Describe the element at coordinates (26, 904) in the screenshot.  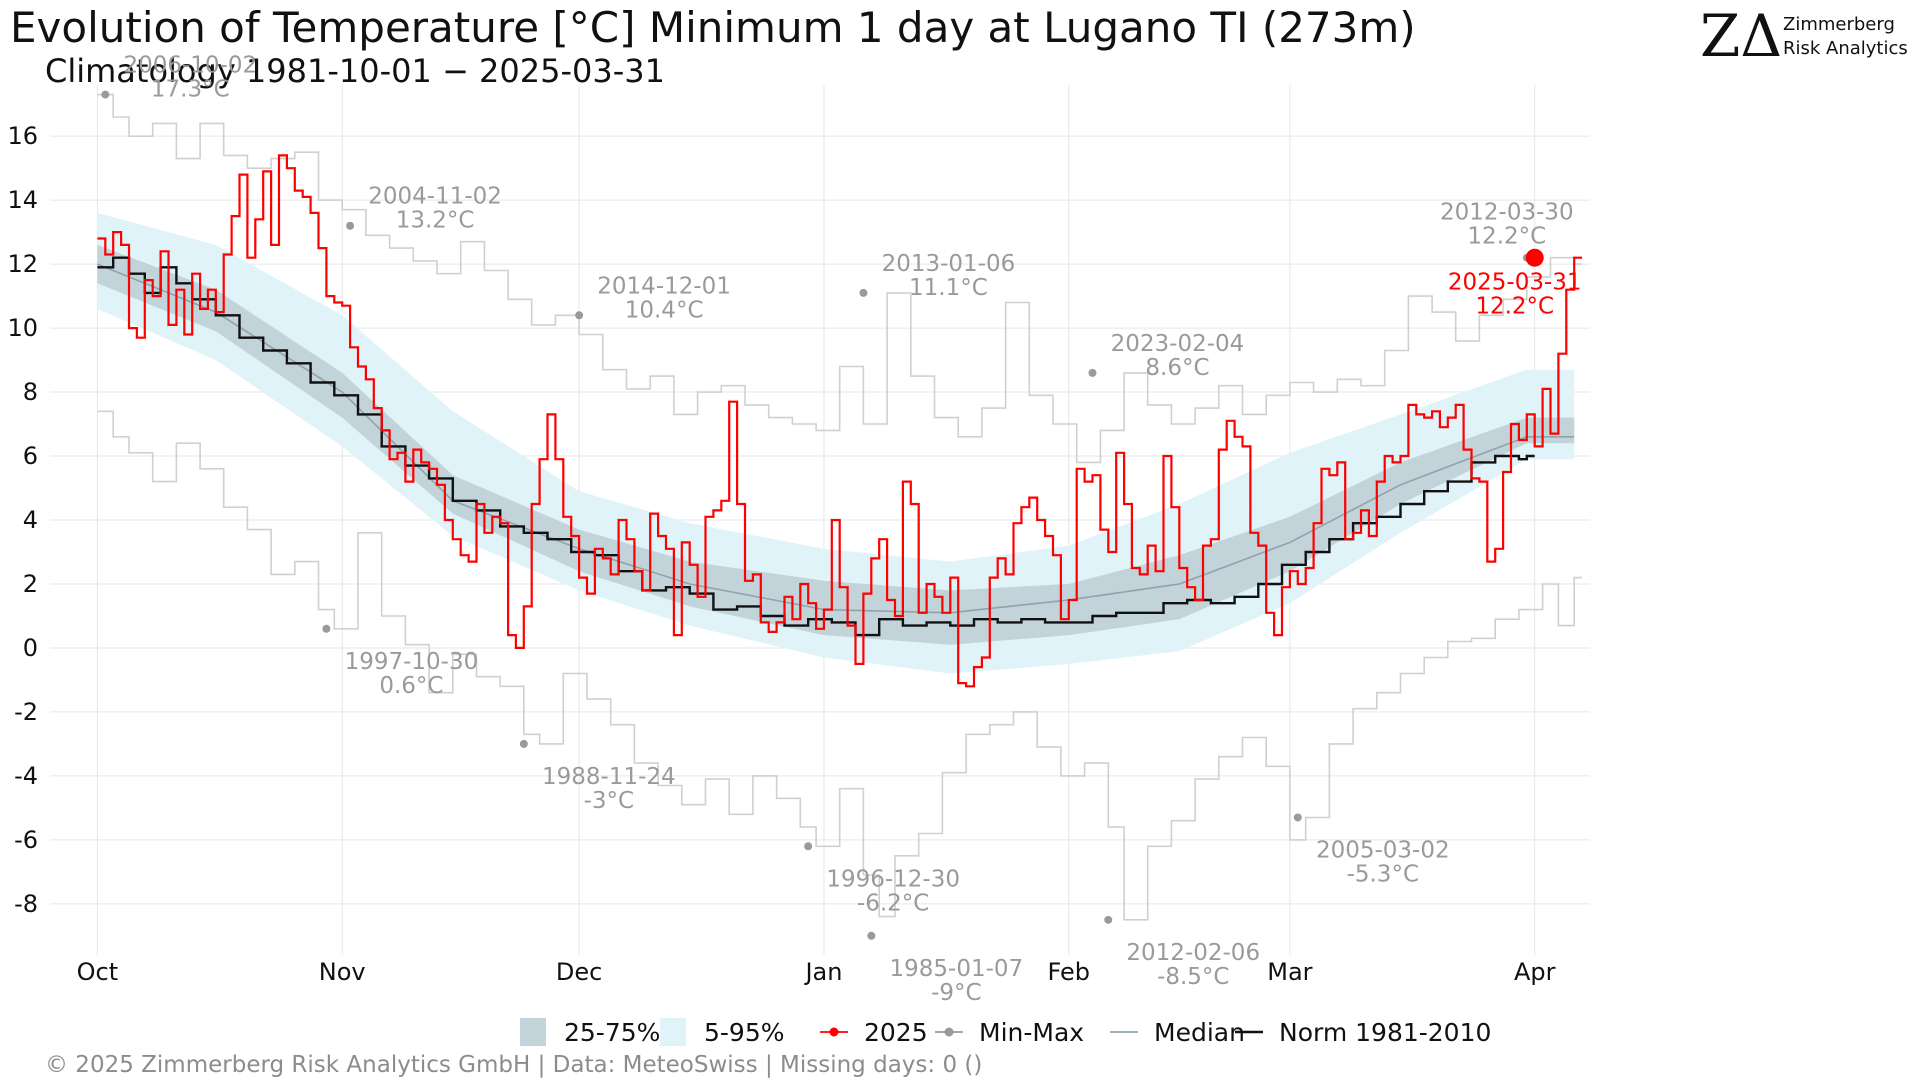
I see `y-tick-label: -8` at that location.